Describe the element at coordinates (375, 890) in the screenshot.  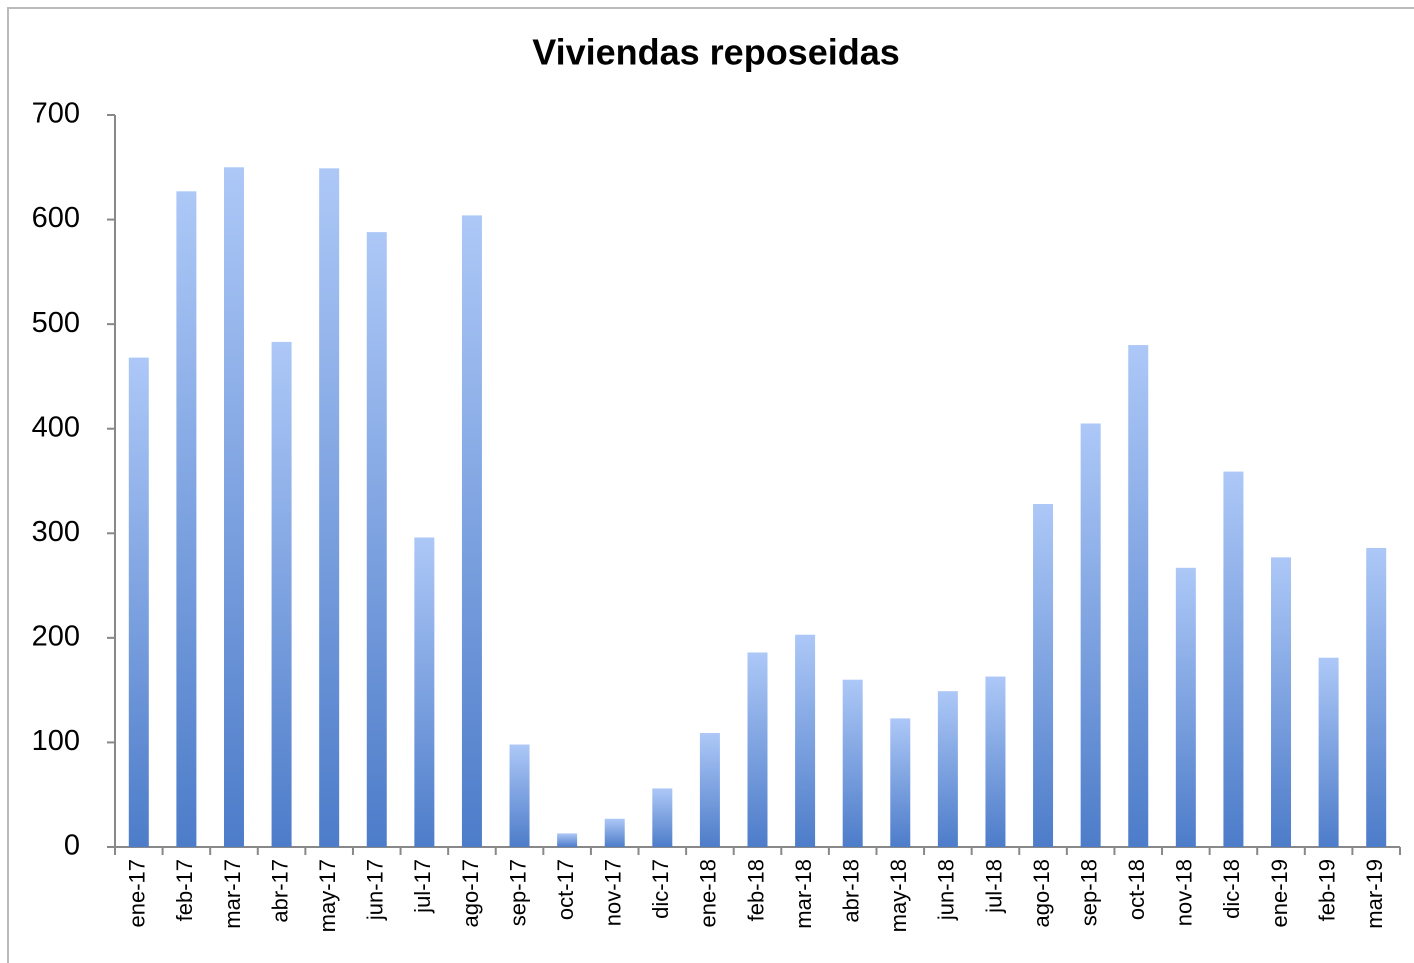
I see `x-tick-label: jun-17` at that location.